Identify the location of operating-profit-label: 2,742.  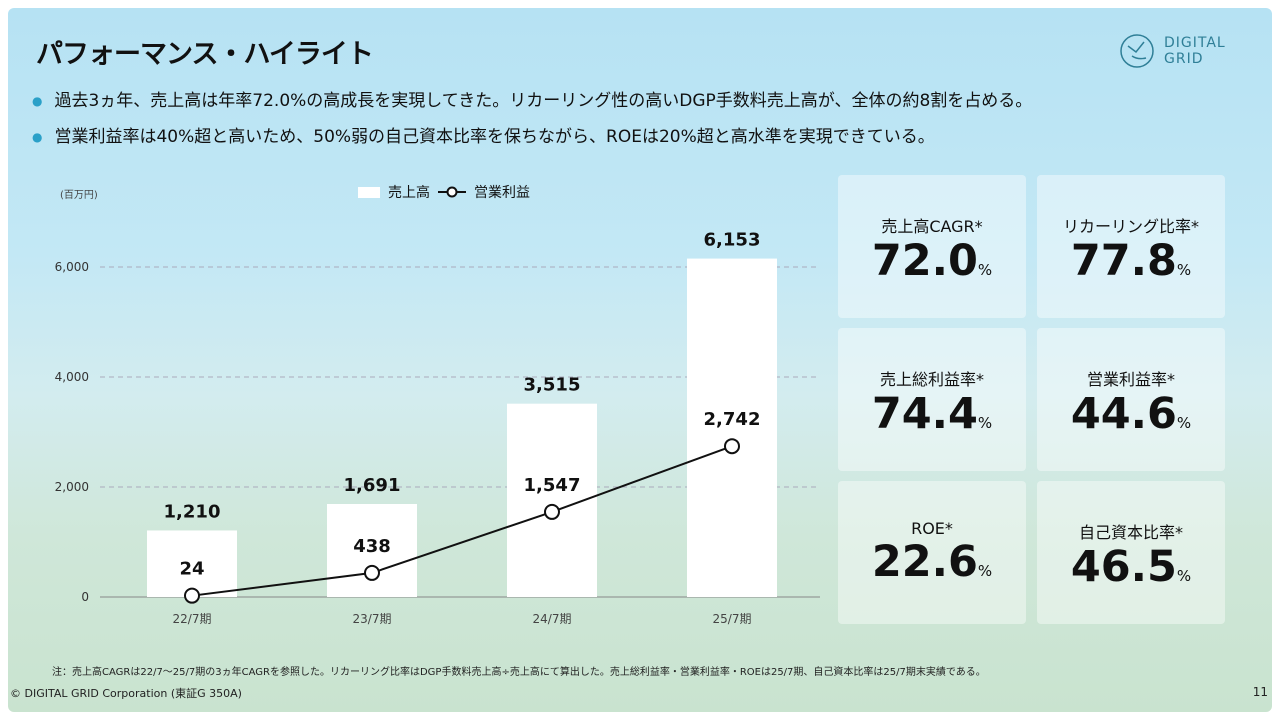
(732, 419).